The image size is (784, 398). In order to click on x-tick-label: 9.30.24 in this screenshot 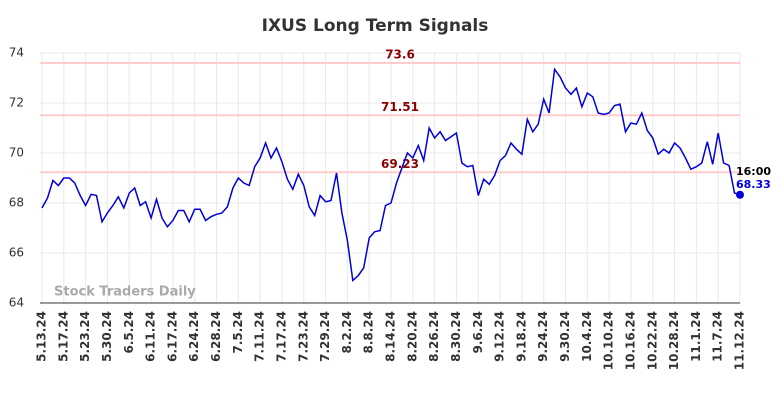, I will do `click(565, 336)`.